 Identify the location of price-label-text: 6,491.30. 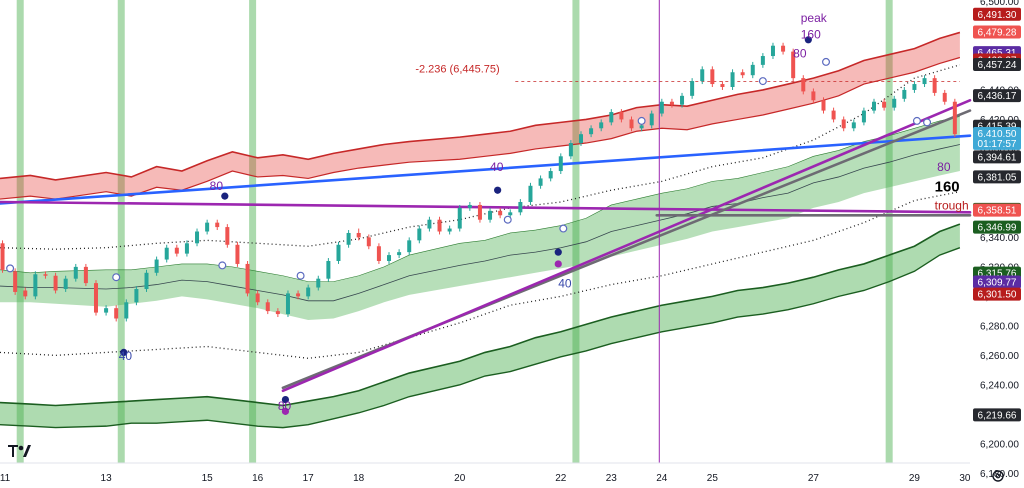
(997, 15).